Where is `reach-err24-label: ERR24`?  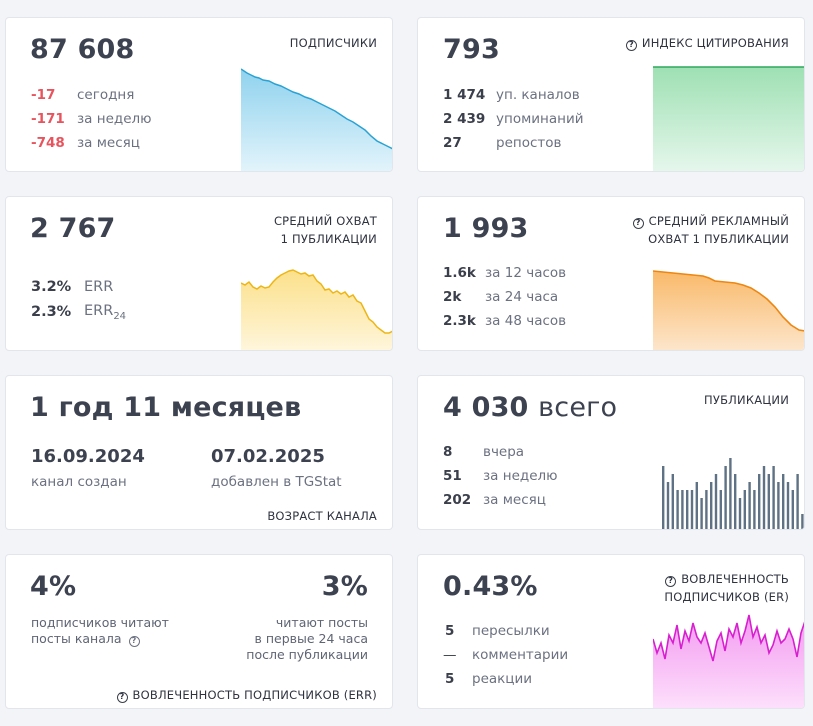
reach-err24-label: ERR24 is located at coordinates (105, 312).